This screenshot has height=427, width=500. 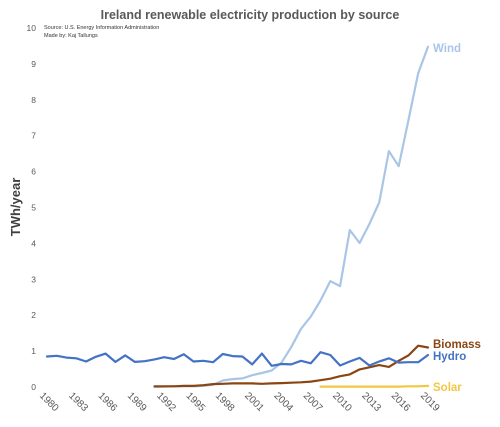 What do you see at coordinates (447, 49) in the screenshot?
I see `series-label-wind: Wind` at bounding box center [447, 49].